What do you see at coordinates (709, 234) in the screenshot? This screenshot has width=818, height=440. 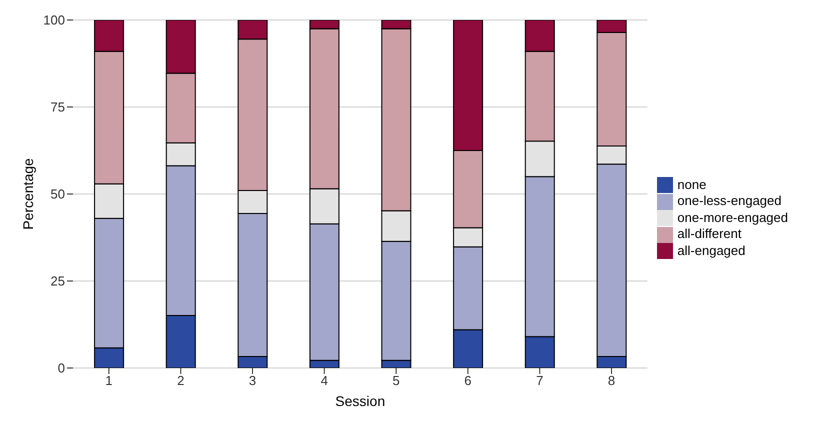 I see `legend-label: all-different` at bounding box center [709, 234].